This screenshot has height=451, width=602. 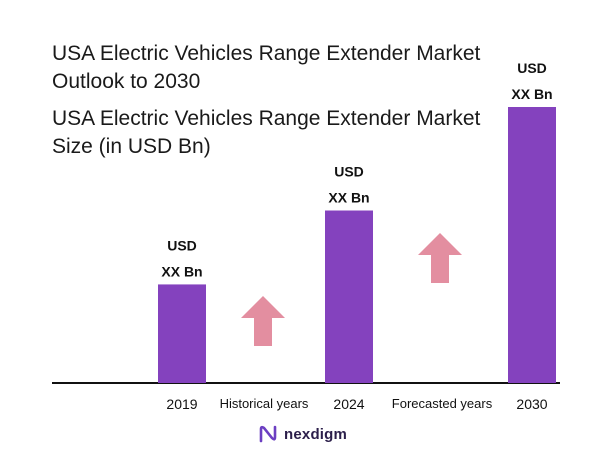 I want to click on x-tick-label: 2030, so click(x=531, y=404).